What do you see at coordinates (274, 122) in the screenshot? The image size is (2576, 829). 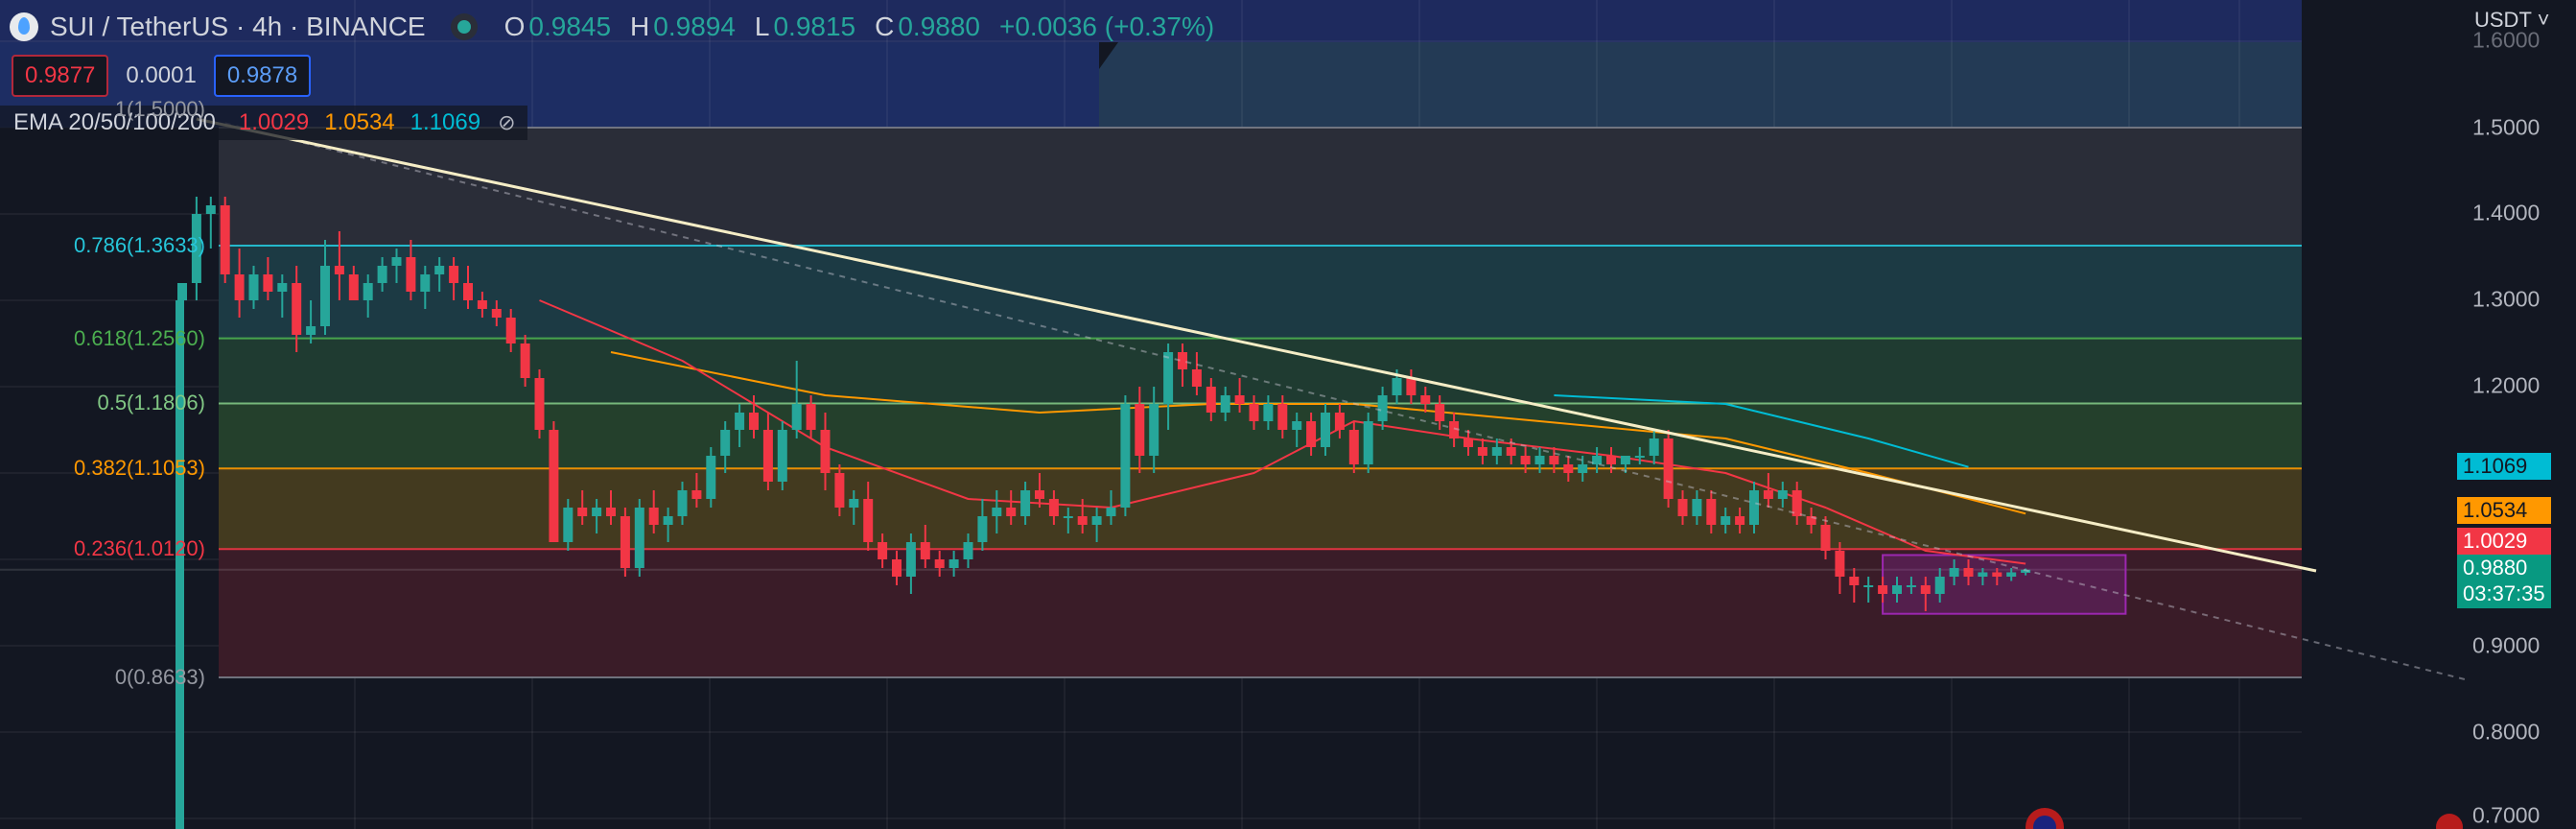 I see `ema20-value: 1.0029` at bounding box center [274, 122].